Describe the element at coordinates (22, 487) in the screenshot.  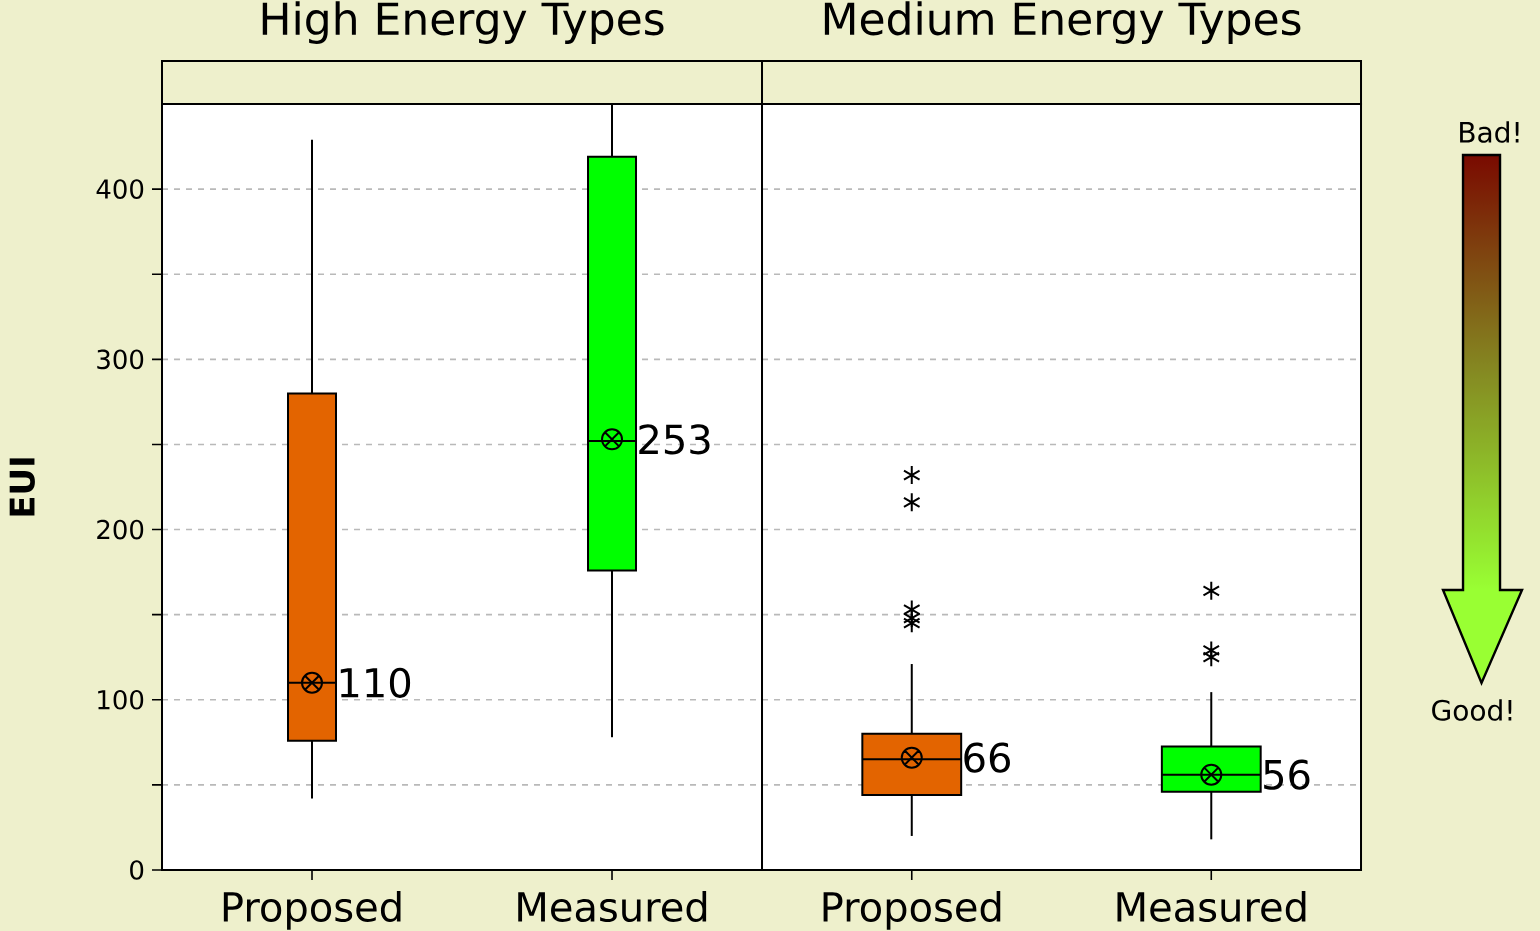
I see `y-axis-title: EUI` at that location.